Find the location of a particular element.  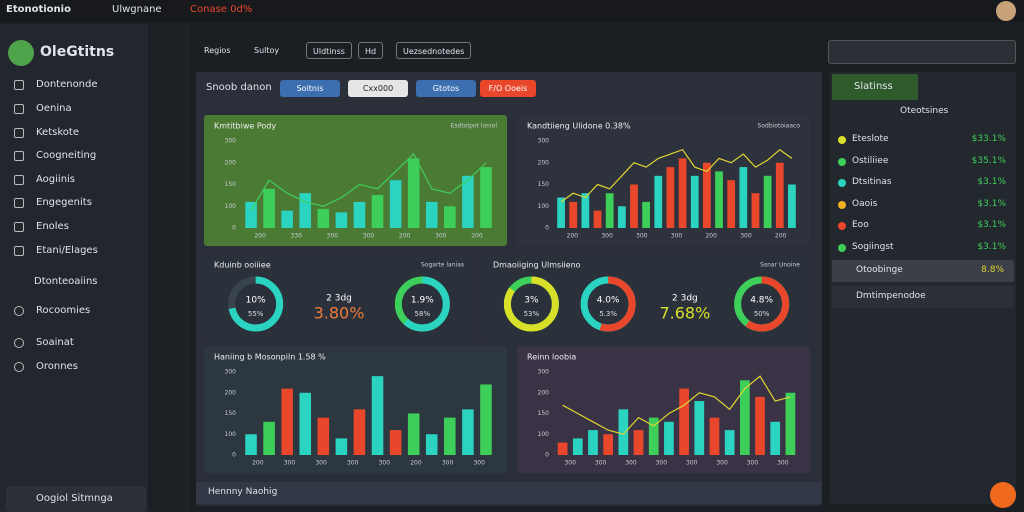

gauge-panel is located at coordinates (646, 296).